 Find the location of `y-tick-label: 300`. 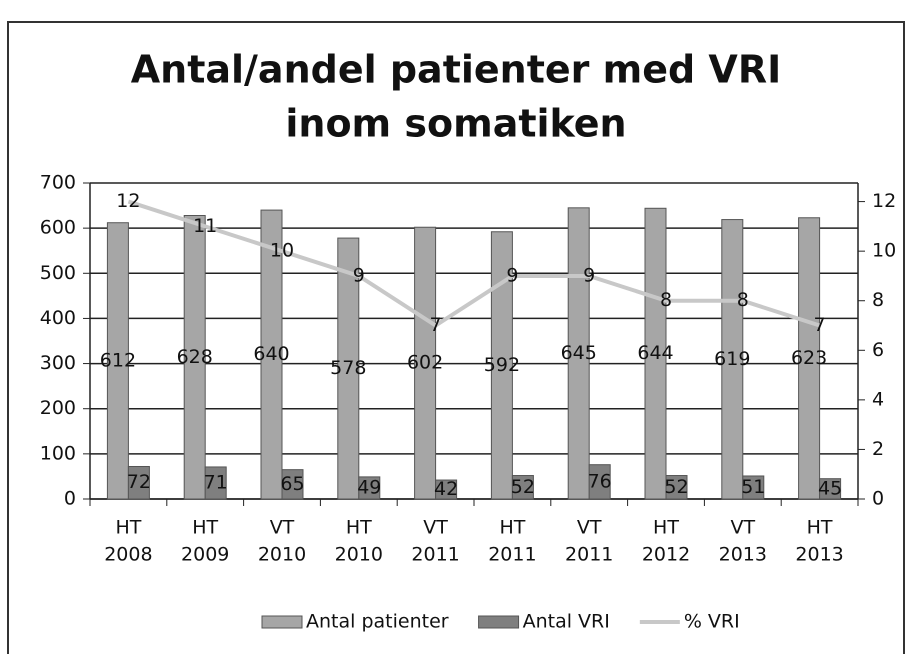

y-tick-label: 300 is located at coordinates (58, 363).